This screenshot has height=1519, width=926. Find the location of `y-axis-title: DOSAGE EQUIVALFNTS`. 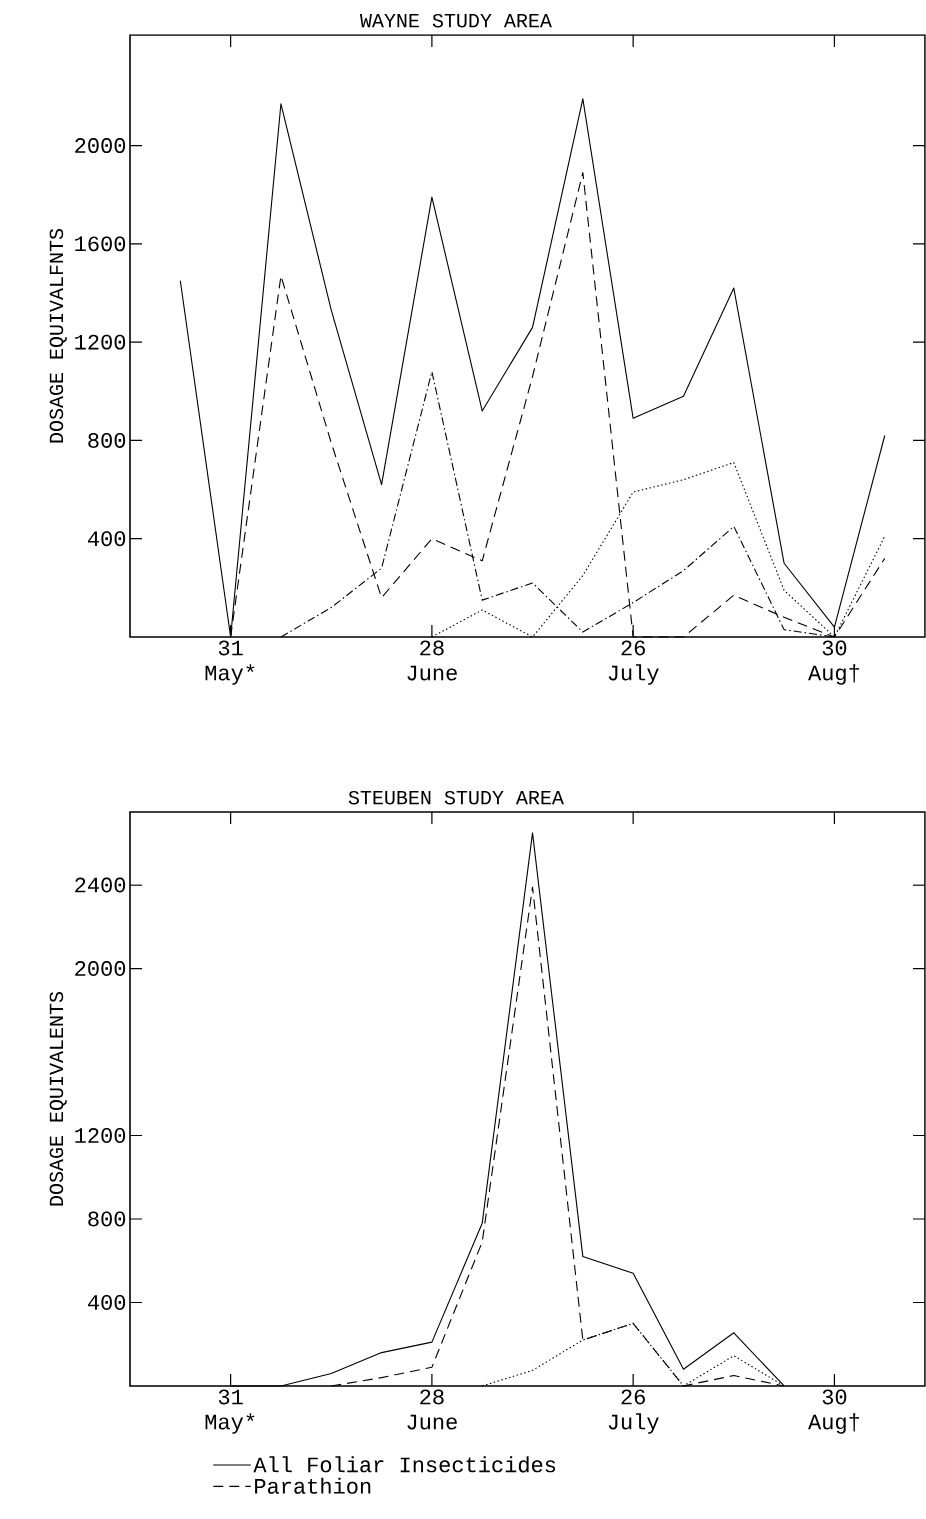

y-axis-title: DOSAGE EQUIVALFNTS is located at coordinates (58, 336).